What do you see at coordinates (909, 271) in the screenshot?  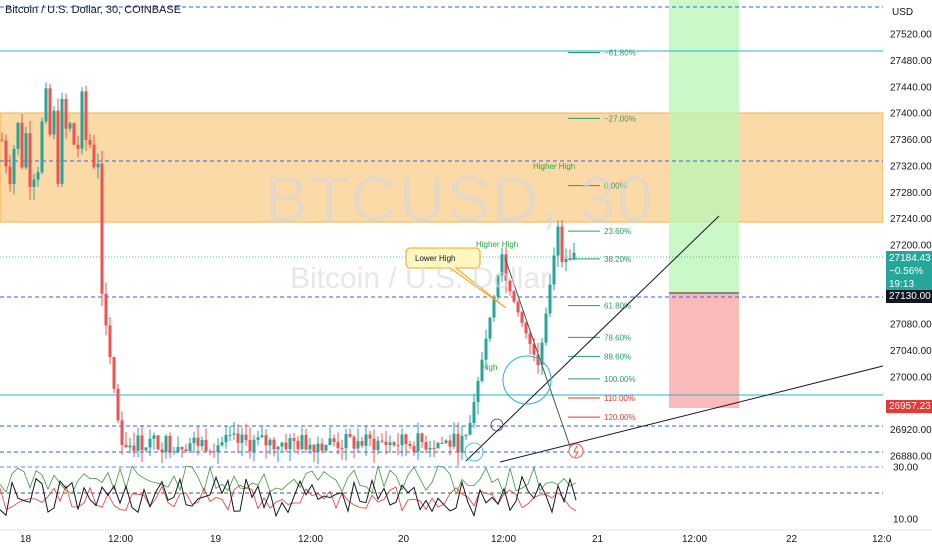 I see `last-price-tag: 27184.43 −0.56% 19:13` at bounding box center [909, 271].